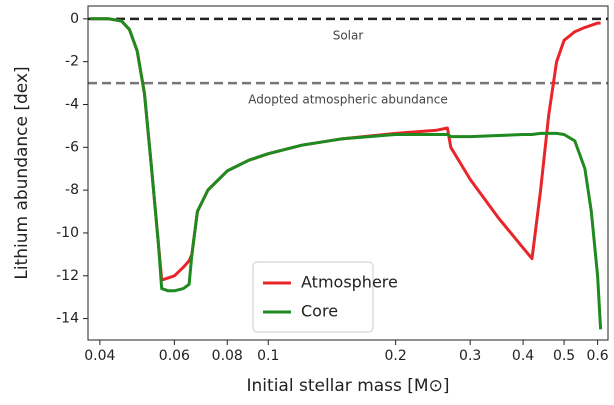  Describe the element at coordinates (72, 190) in the screenshot. I see `y-tick-label: -8` at that location.